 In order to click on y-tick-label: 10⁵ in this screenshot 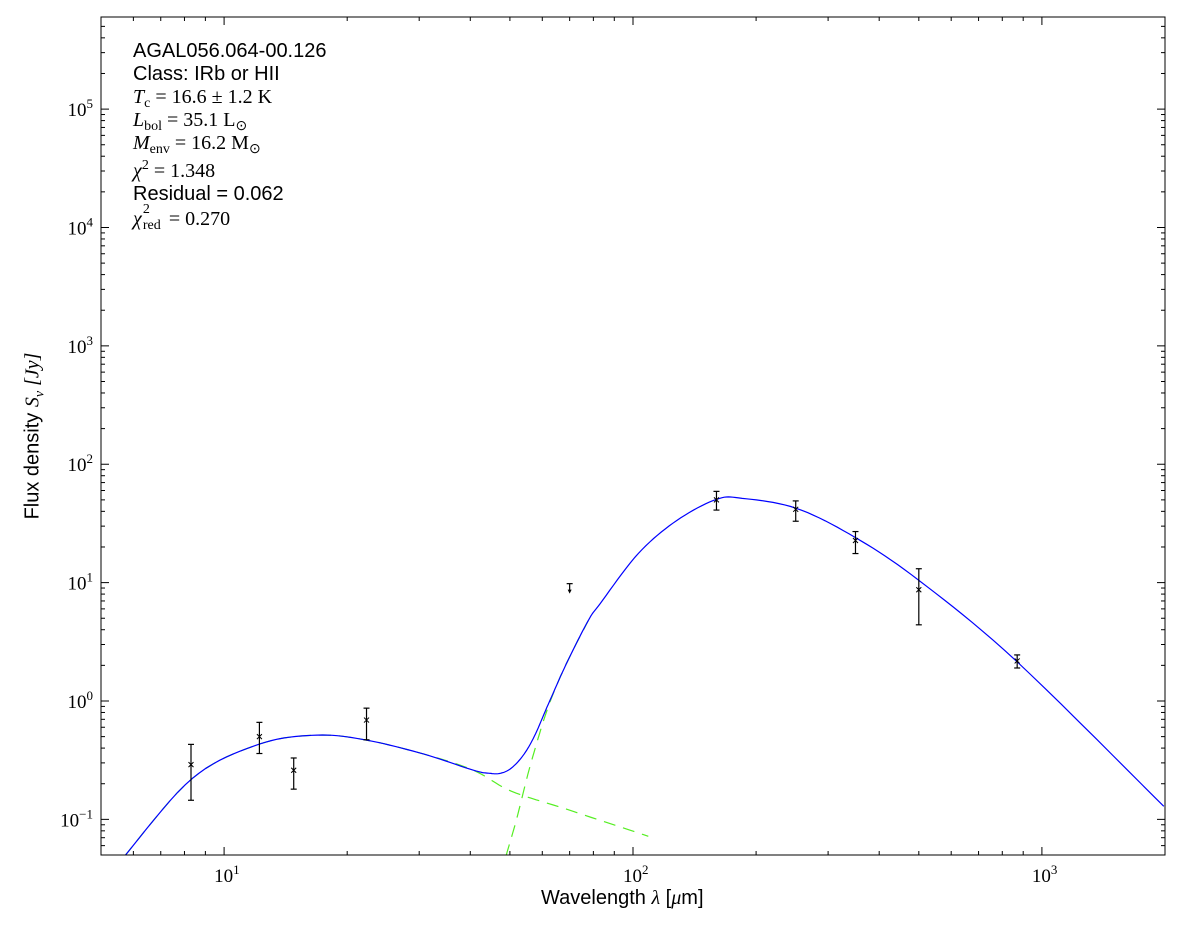, I will do `click(81, 108)`.